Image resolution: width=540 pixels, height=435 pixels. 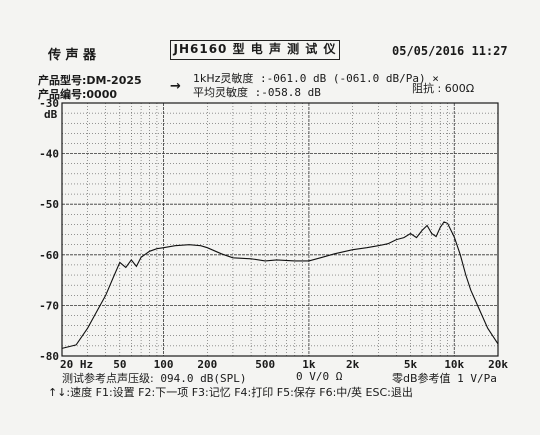 What do you see at coordinates (454, 364) in the screenshot?
I see `x-tick-label: 10k` at bounding box center [454, 364].